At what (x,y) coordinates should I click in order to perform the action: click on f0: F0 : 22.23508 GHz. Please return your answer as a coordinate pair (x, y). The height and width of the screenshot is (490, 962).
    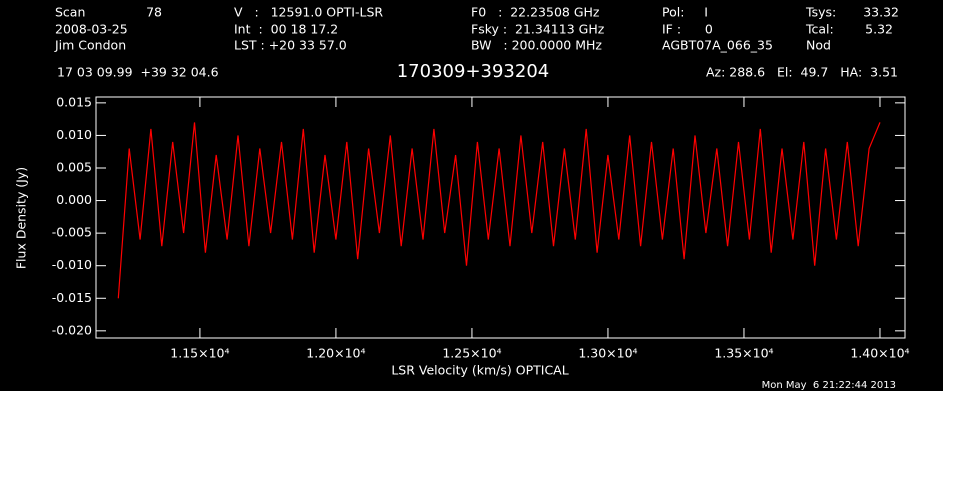
    Looking at the image, I should click on (535, 12).